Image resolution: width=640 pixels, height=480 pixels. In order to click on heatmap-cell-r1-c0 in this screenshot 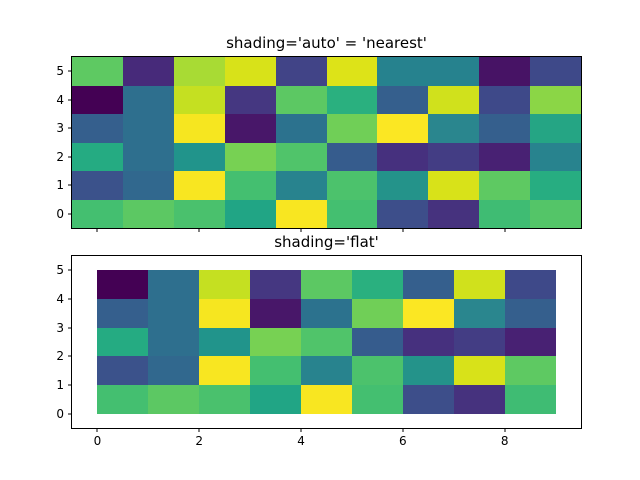, I will do `click(97, 185)`.